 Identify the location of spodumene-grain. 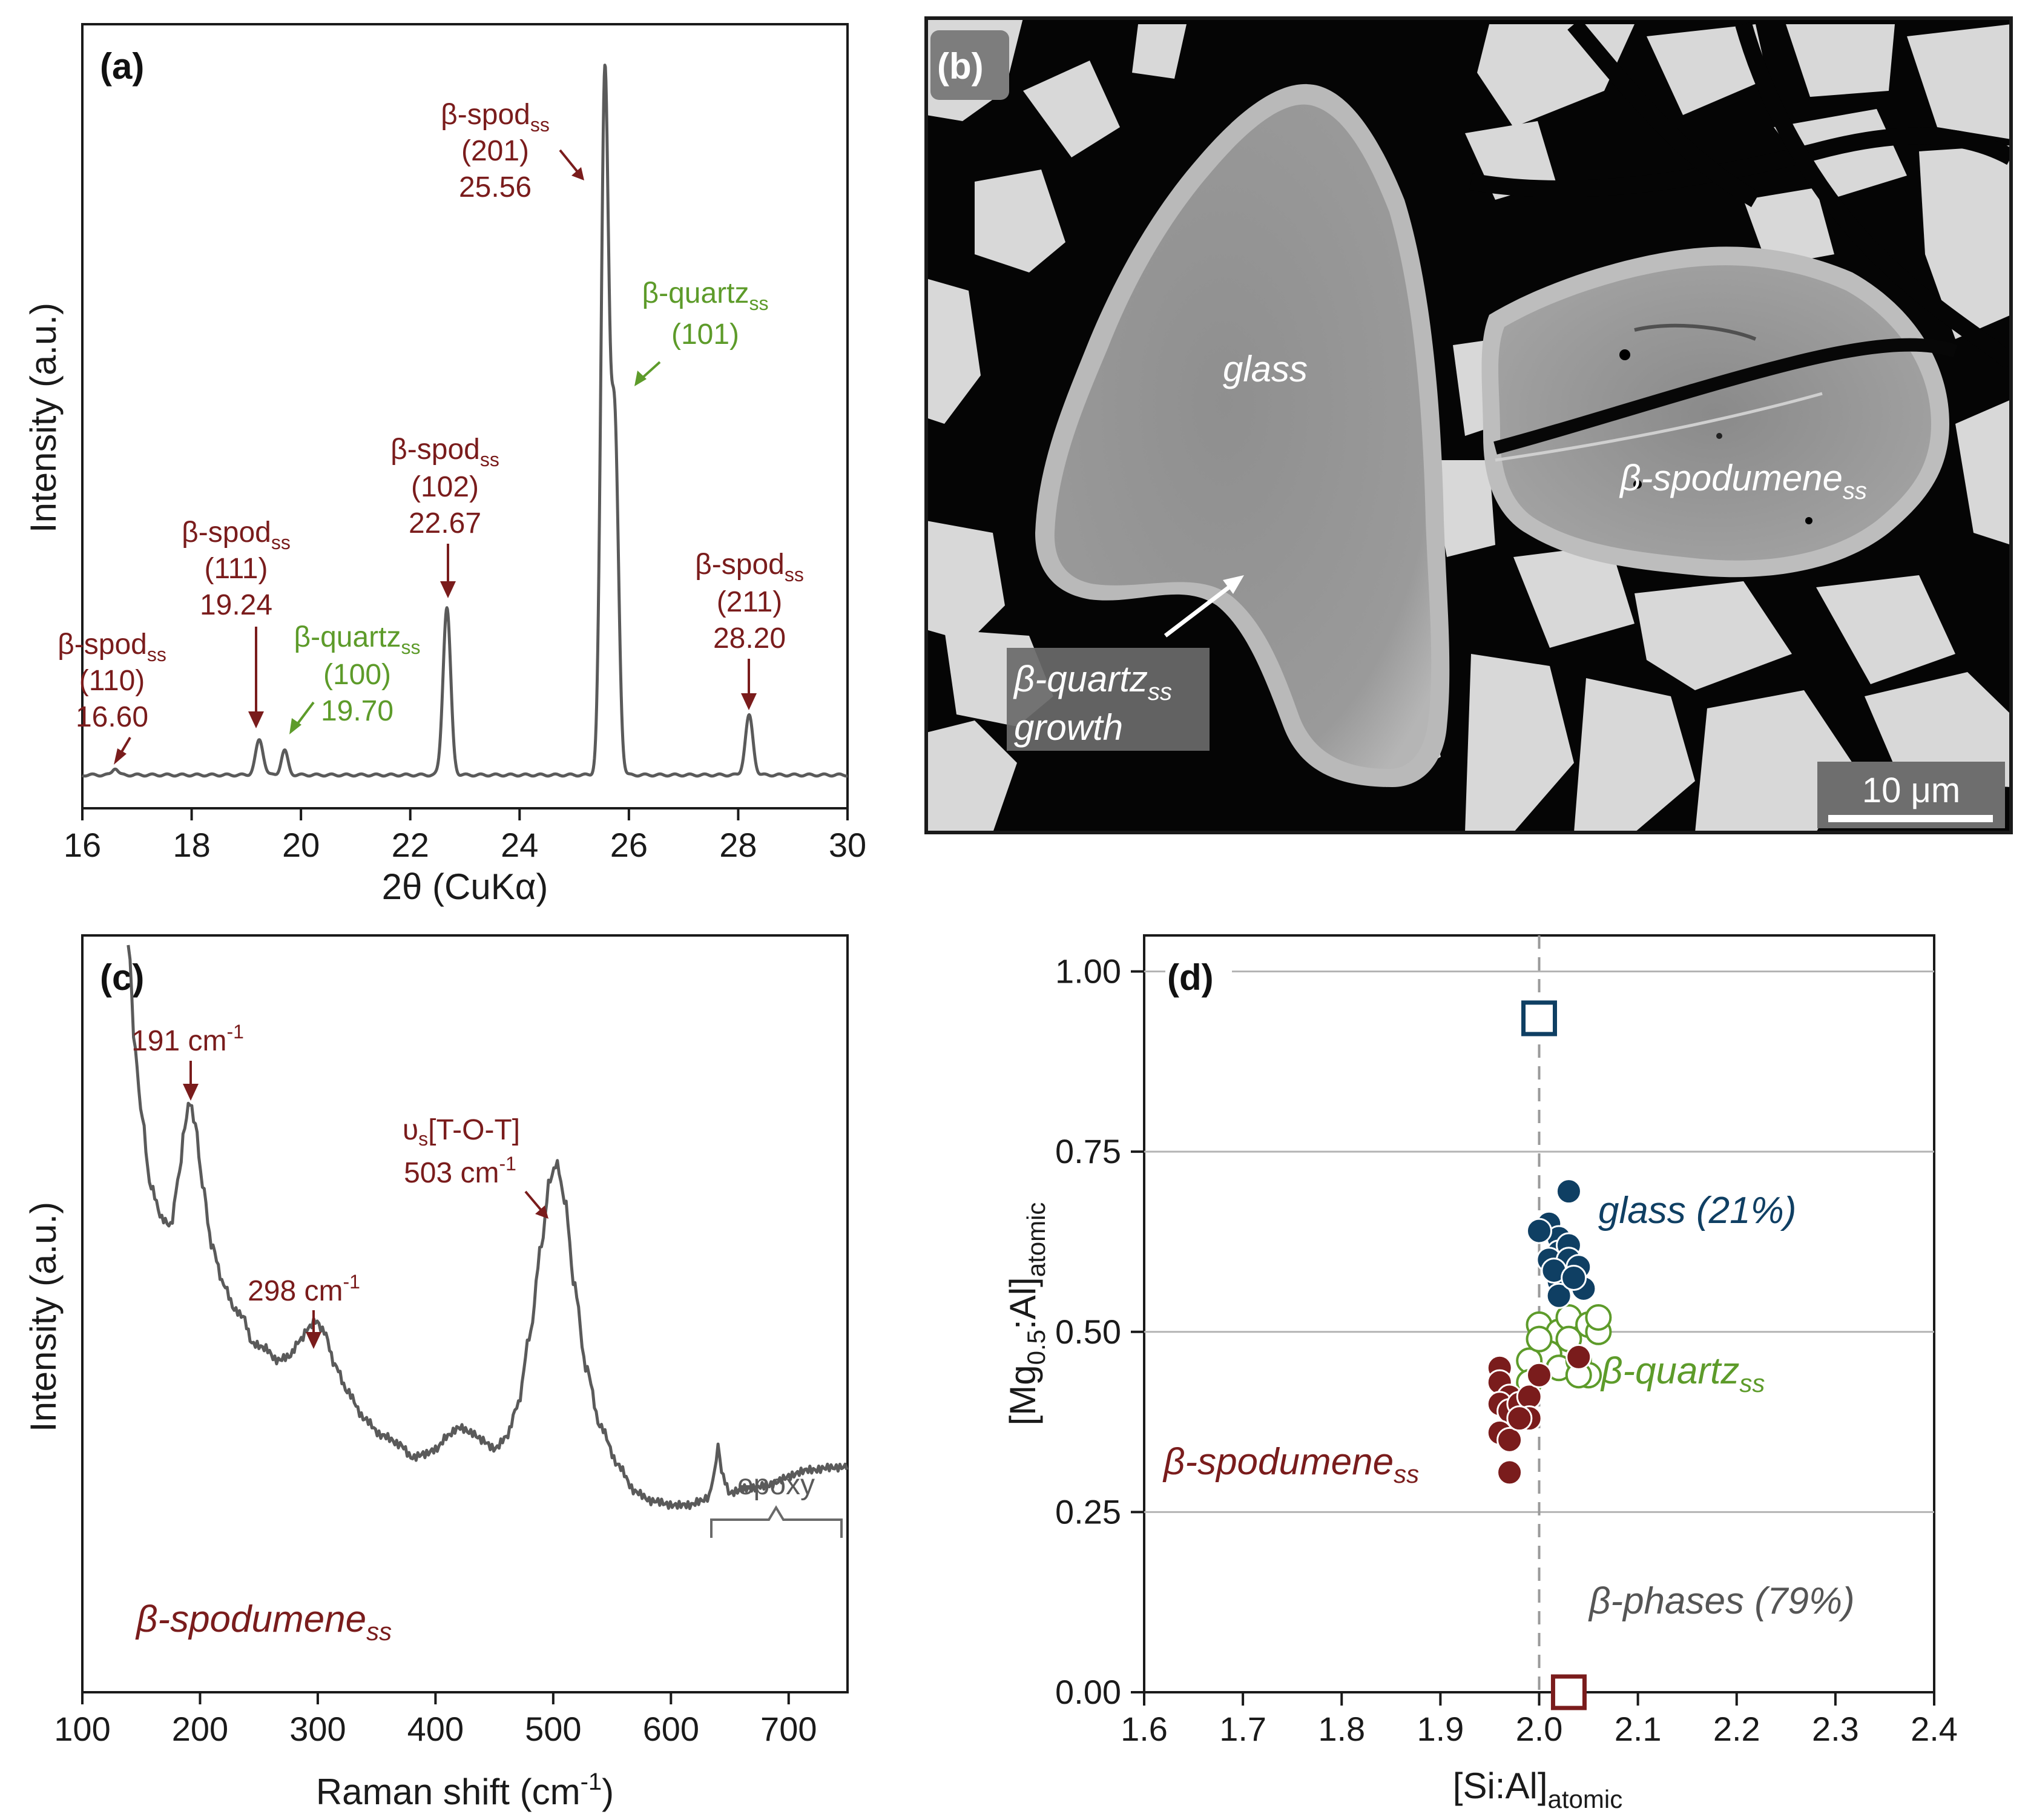
(1715, 413).